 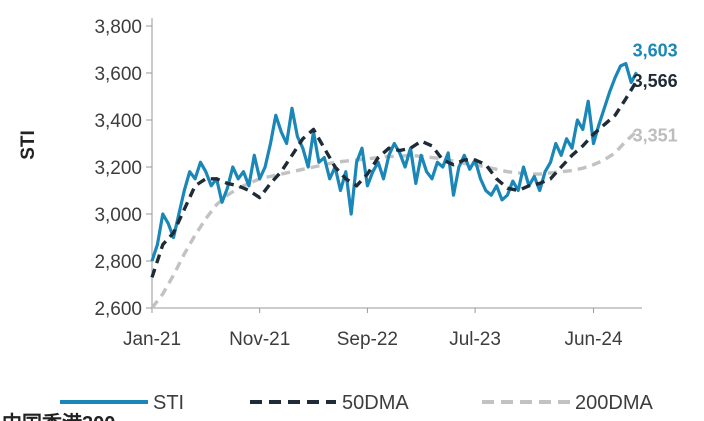 I want to click on x-tick-label: Jun-24, so click(x=593, y=339).